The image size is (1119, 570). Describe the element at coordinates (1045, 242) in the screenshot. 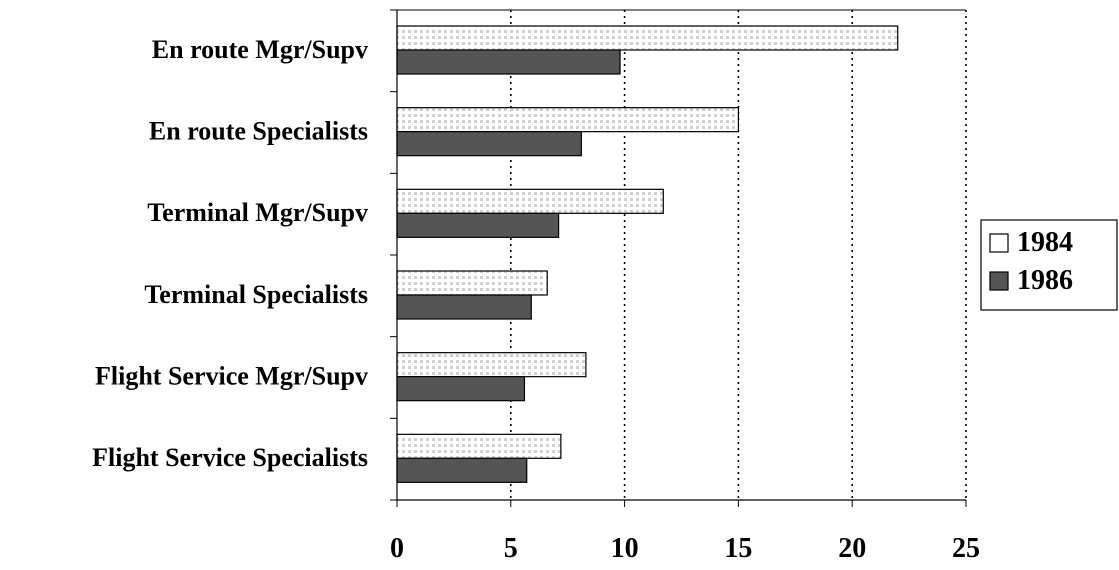

I see `legend-label-1984: 1984` at that location.